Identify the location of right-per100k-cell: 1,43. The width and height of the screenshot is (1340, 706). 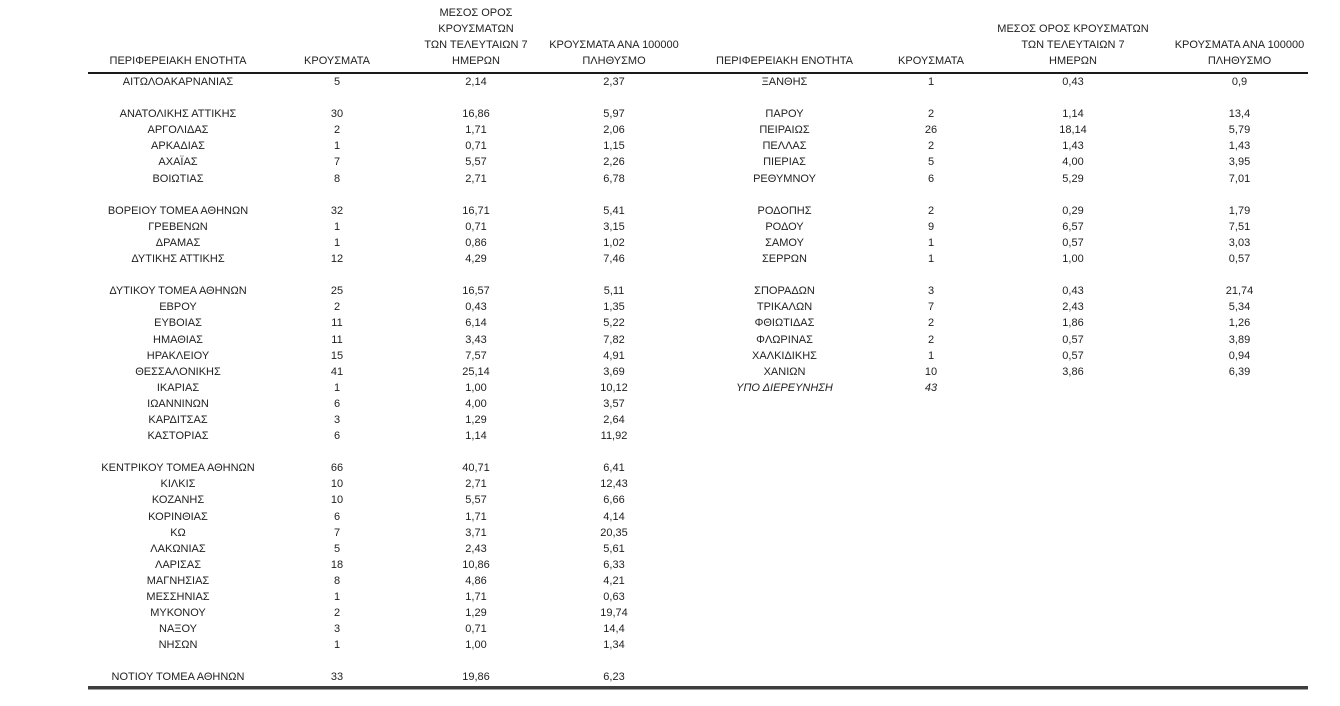
(1239, 146).